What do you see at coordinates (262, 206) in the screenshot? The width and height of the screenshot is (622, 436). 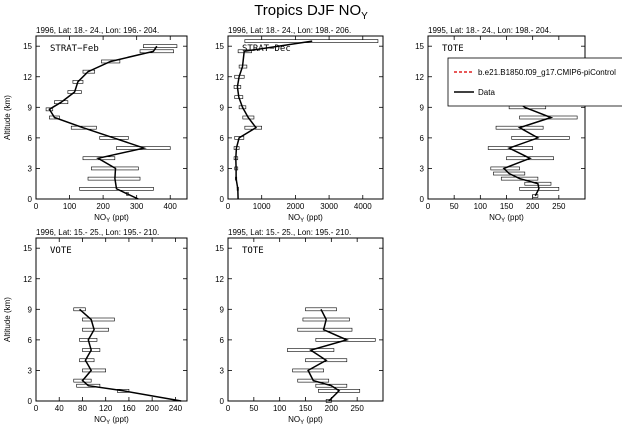 I see `x-tick-label: 1000` at bounding box center [262, 206].